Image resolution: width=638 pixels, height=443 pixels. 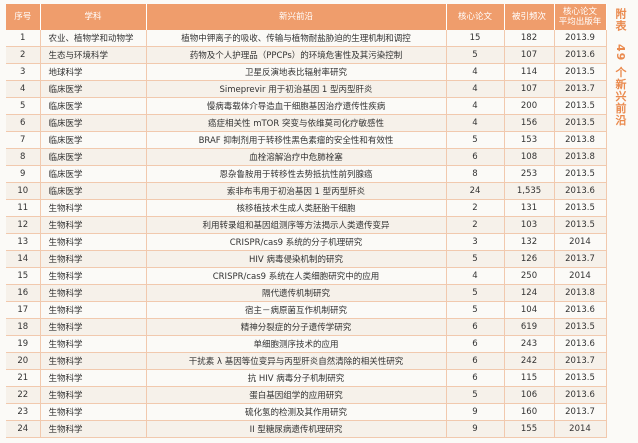 I want to click on table-row: 9 临床医学 恩杂鲁胺用于转移性去势抵抗性前列腺癌 8 253 2013.5, so click(x=306, y=174).